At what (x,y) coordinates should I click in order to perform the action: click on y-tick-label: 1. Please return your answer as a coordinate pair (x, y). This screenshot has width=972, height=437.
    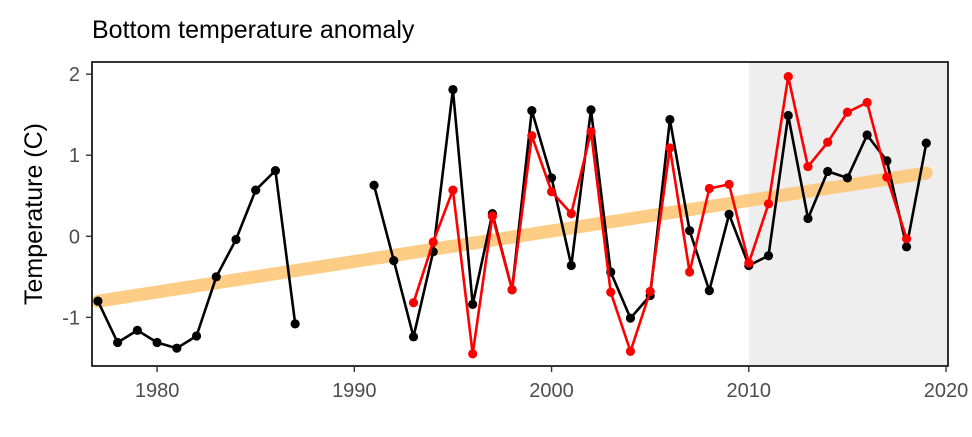
    Looking at the image, I should click on (74, 156).